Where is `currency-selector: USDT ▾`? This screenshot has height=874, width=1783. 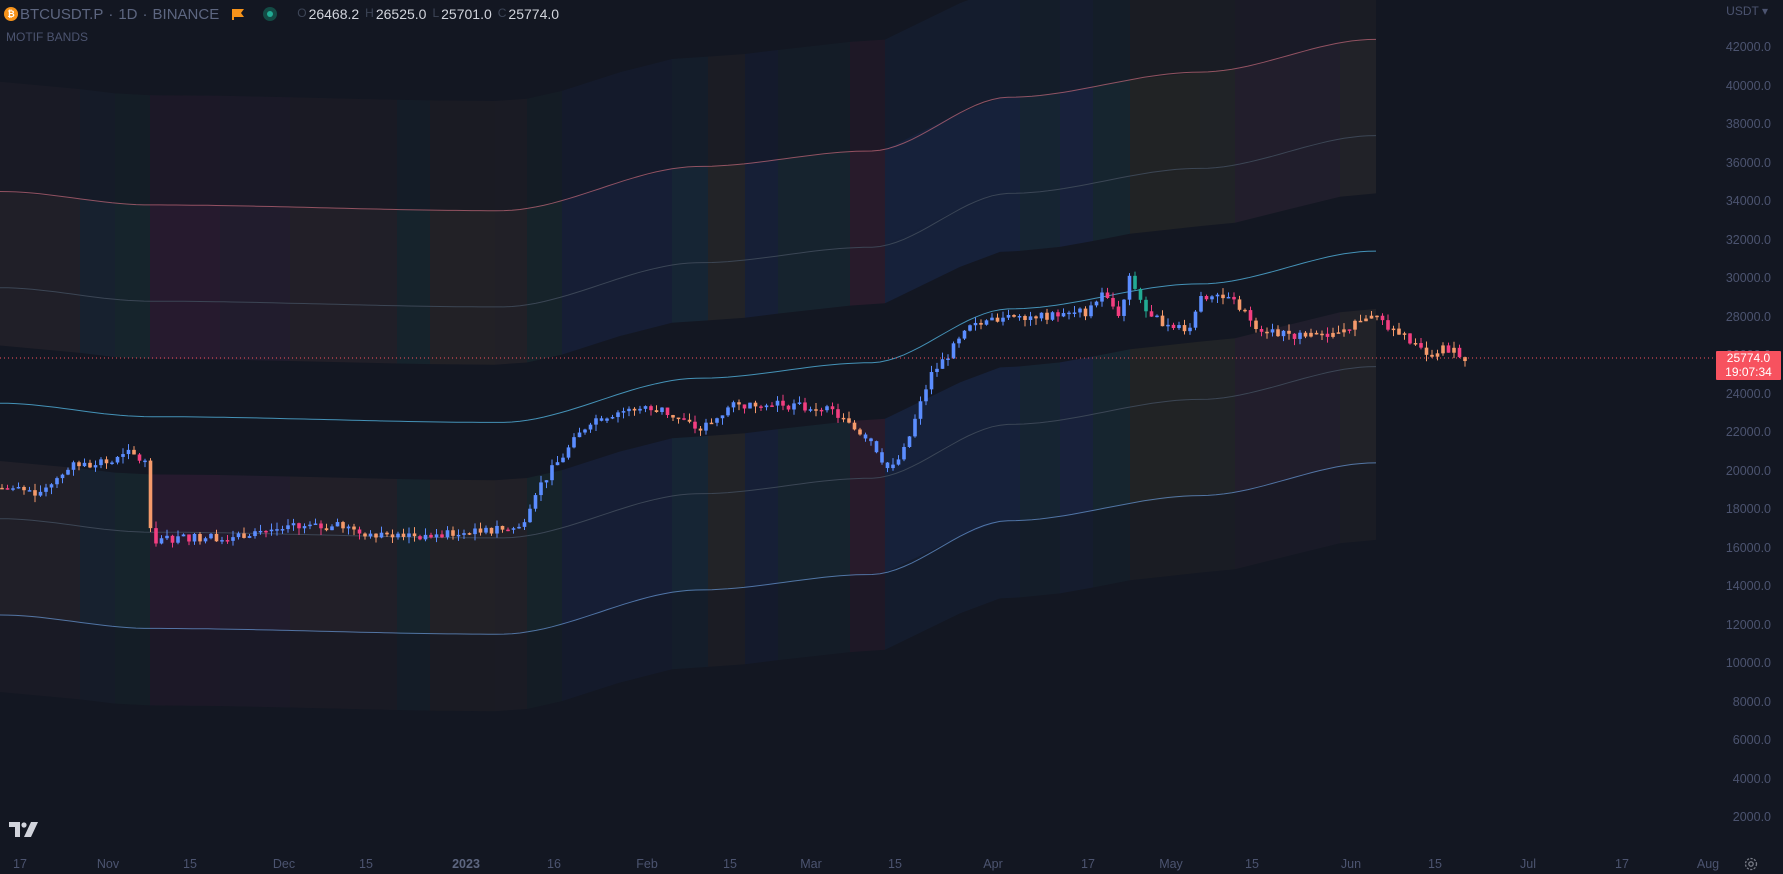
currency-selector: USDT ▾ is located at coordinates (1747, 11).